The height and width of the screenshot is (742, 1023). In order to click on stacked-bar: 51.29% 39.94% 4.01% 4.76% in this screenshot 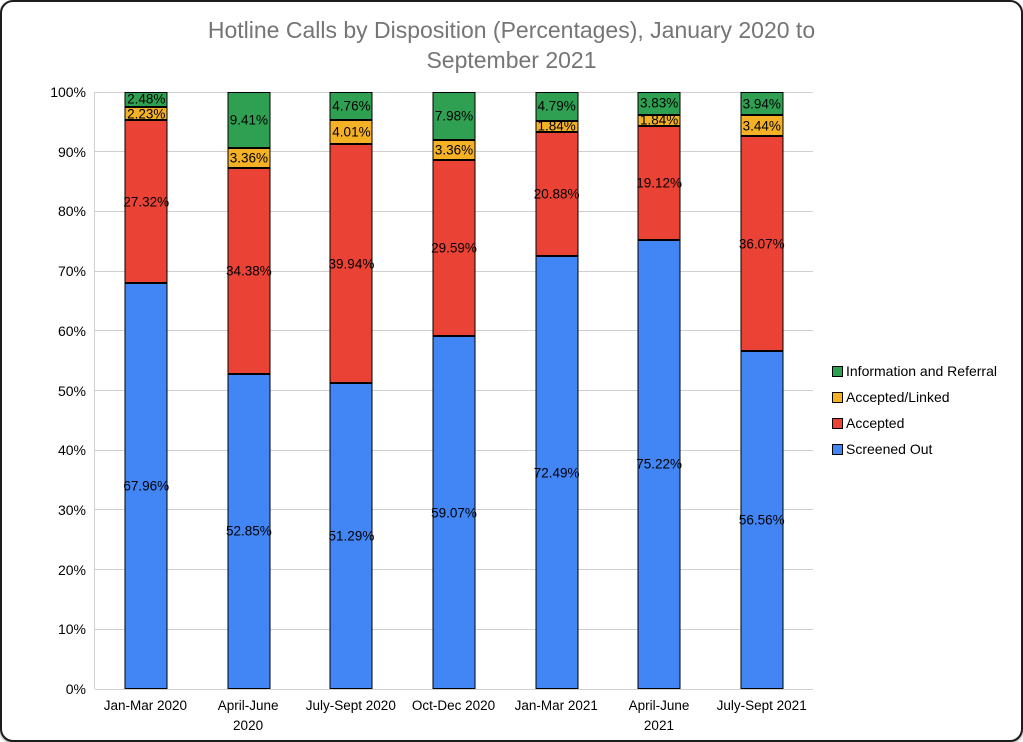, I will do `click(351, 390)`.